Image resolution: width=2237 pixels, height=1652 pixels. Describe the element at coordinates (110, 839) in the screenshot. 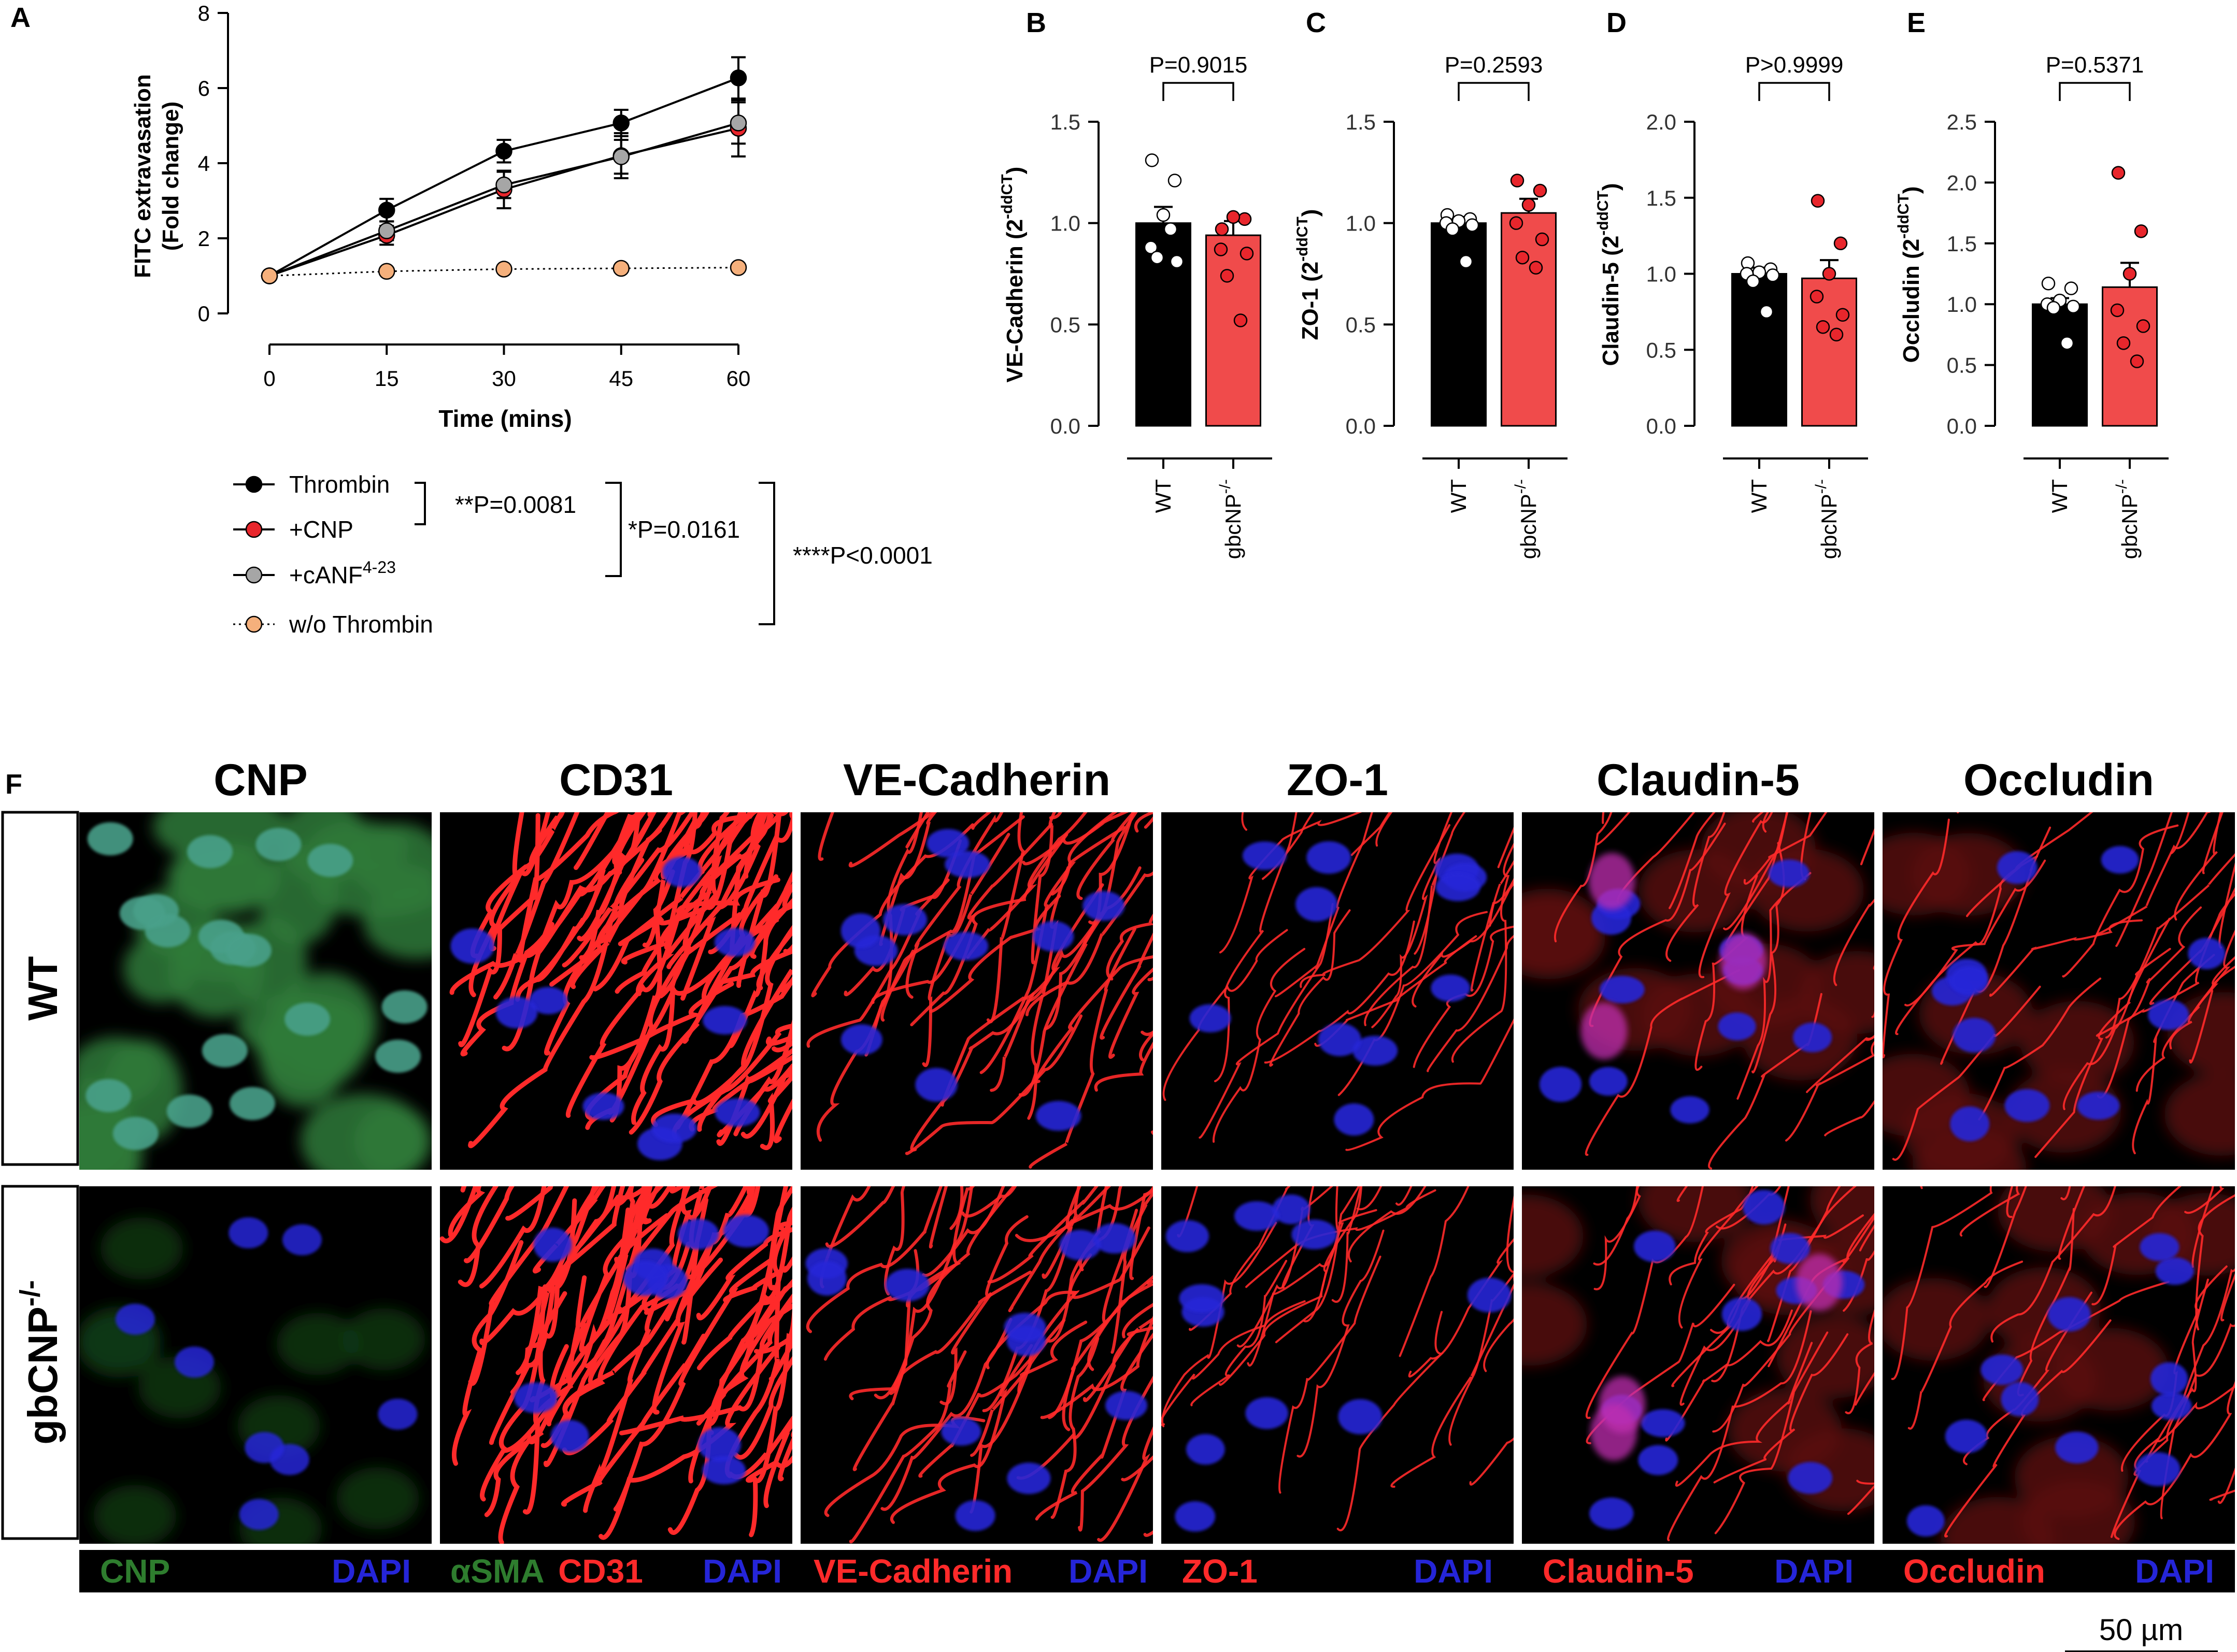

I see `nucleus-teal` at that location.